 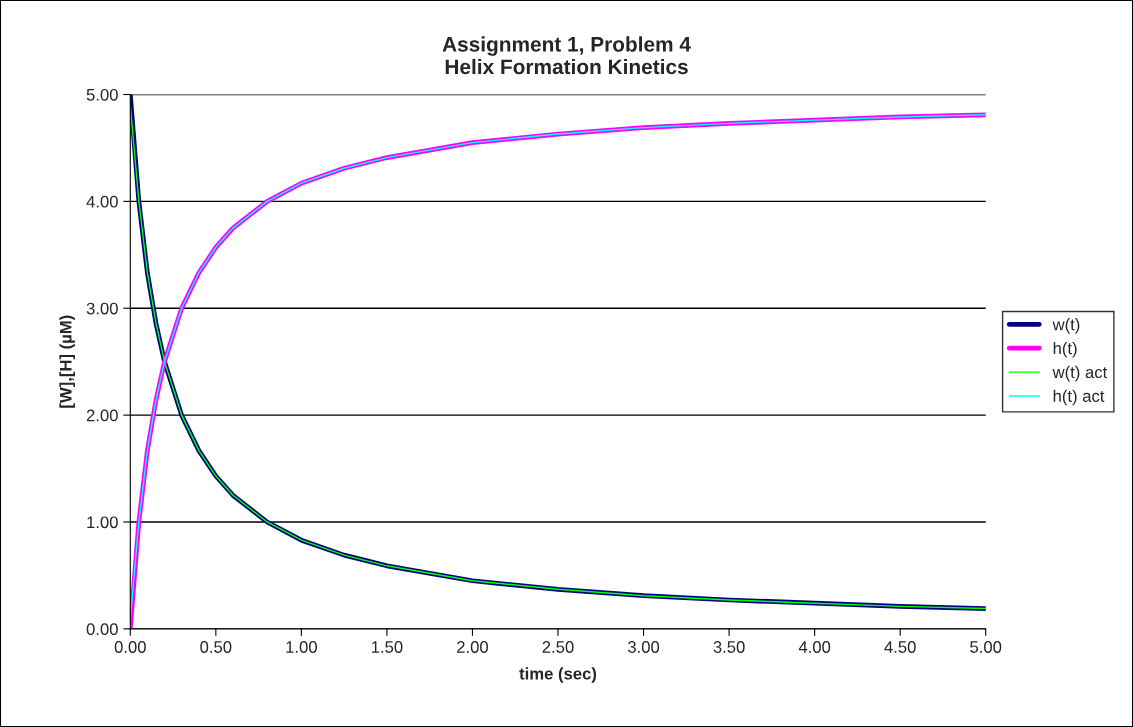 I want to click on y-tick-label: 3.00, so click(x=102, y=308).